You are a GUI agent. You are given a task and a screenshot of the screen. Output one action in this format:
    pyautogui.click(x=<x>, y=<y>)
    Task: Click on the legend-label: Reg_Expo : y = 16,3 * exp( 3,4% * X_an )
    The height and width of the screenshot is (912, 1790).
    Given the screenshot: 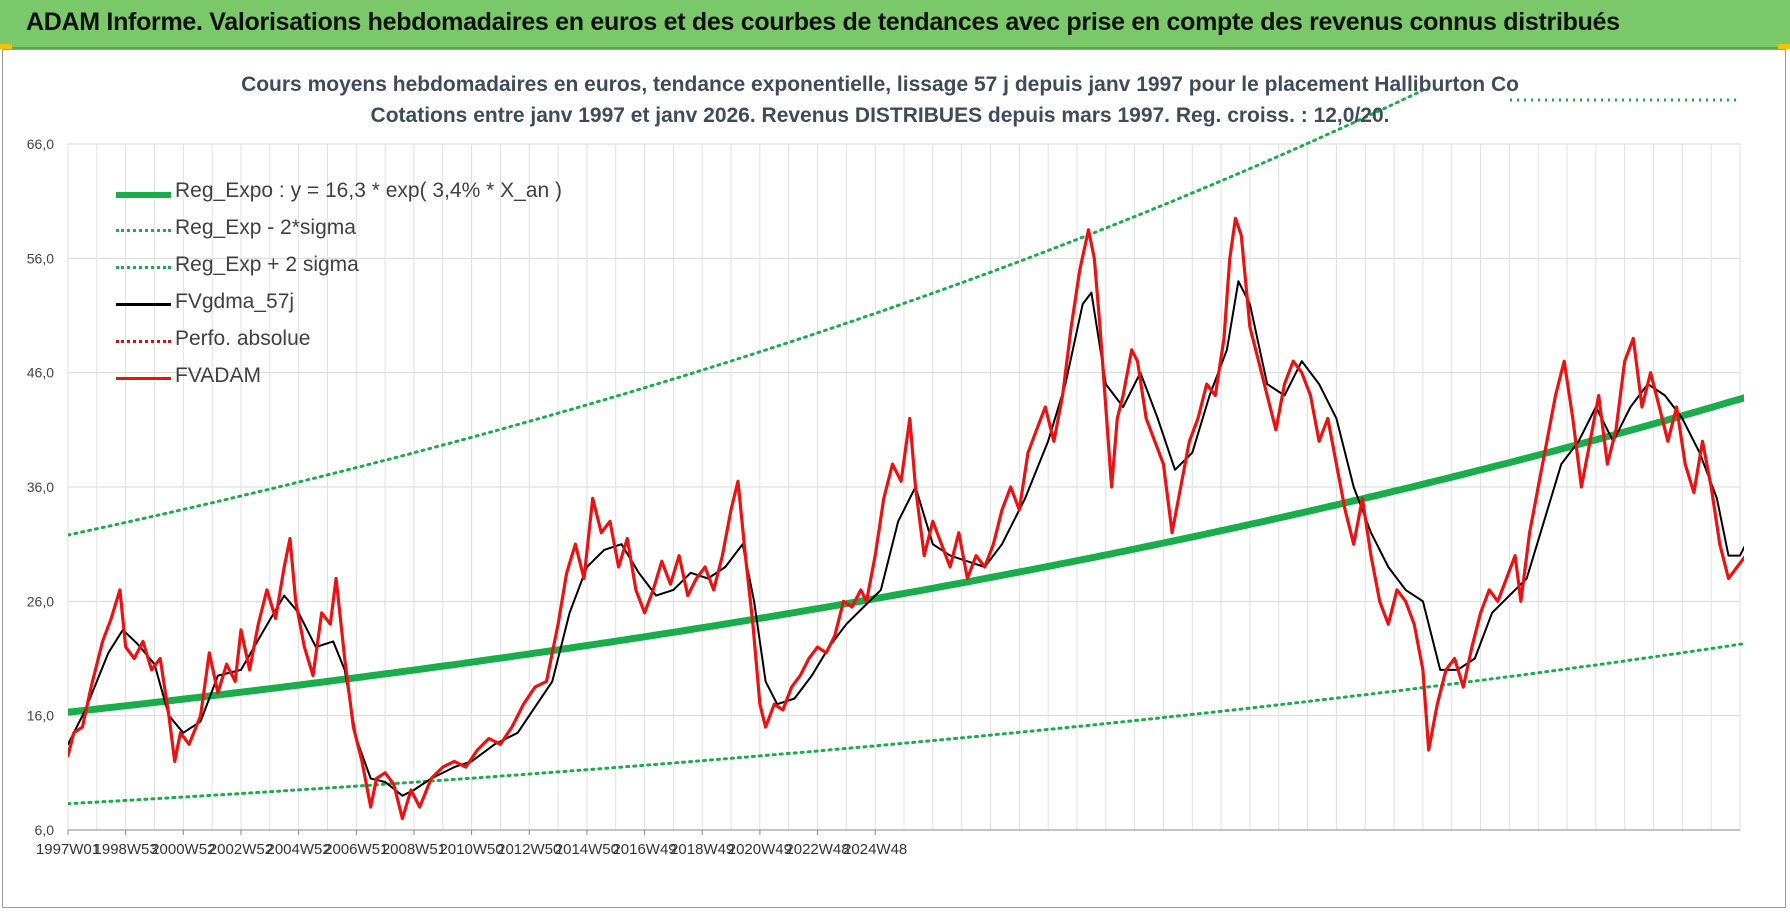 What is the action you would take?
    pyautogui.click(x=368, y=190)
    